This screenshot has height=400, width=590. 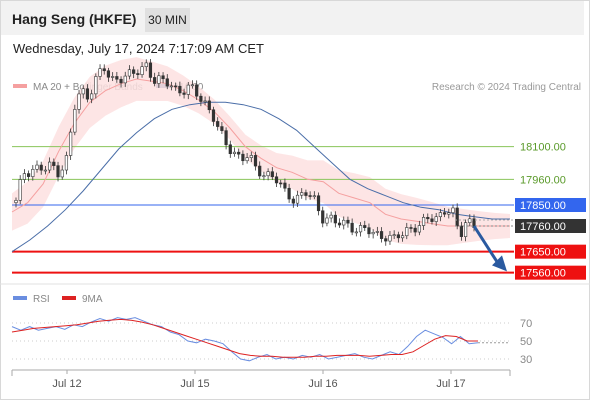 What do you see at coordinates (69, 298) in the screenshot?
I see `rsi-ma-legend-swatch` at bounding box center [69, 298].